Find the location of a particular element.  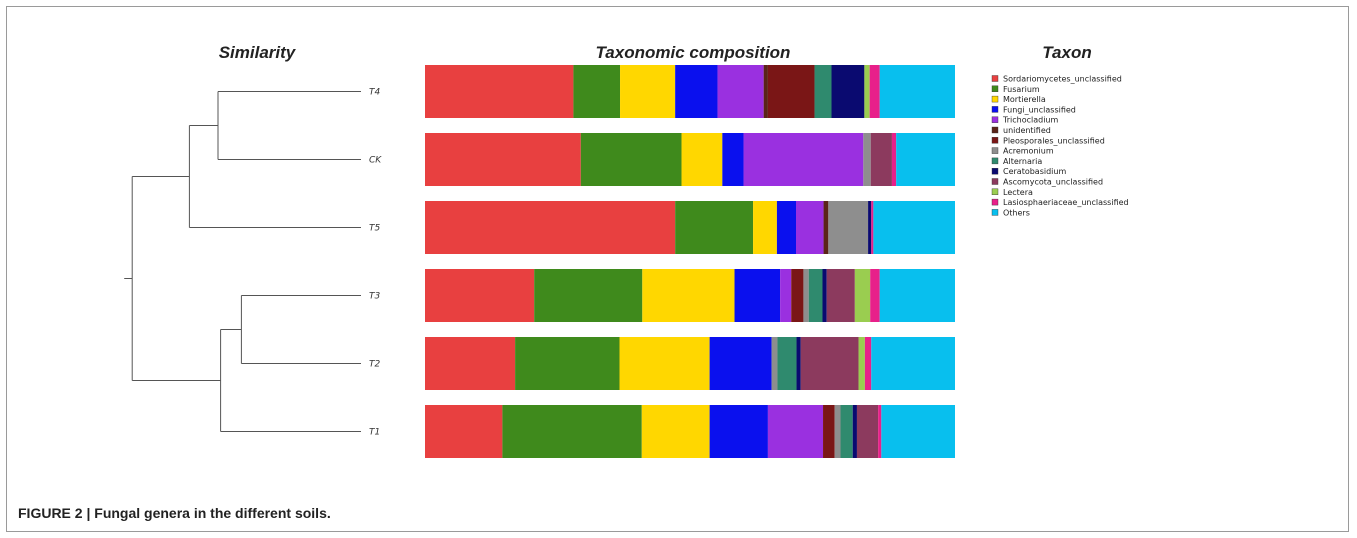

legend-label-fungi-unclassified: Fungi_unclassified is located at coordinates (1039, 109).